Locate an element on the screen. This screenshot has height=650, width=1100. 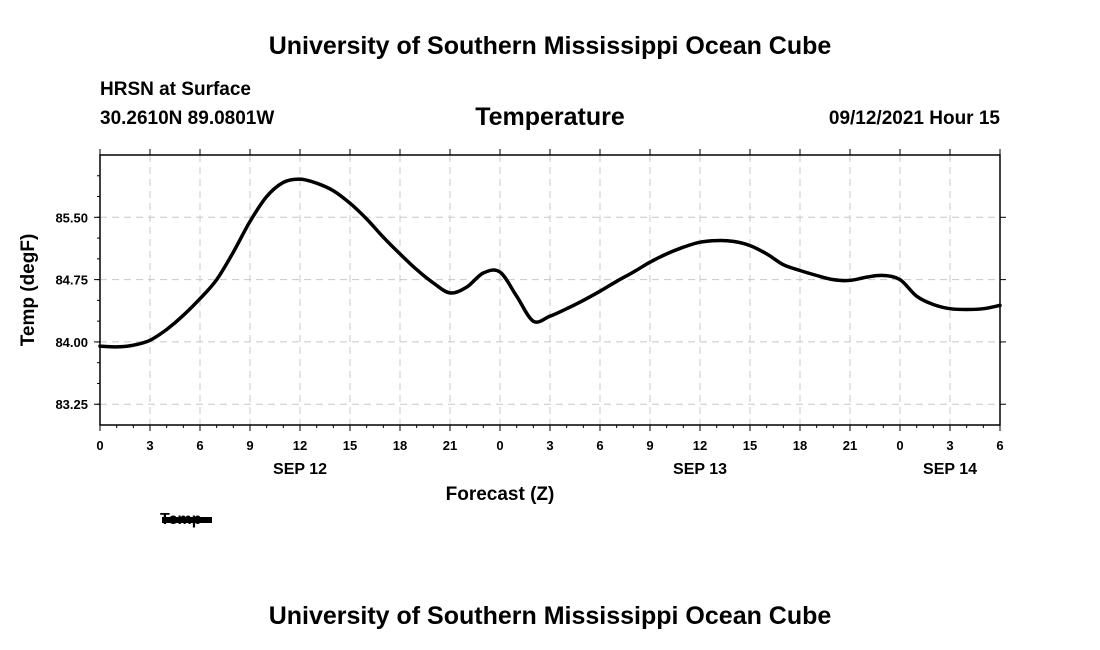
chart-title: Temperature is located at coordinates (550, 117).